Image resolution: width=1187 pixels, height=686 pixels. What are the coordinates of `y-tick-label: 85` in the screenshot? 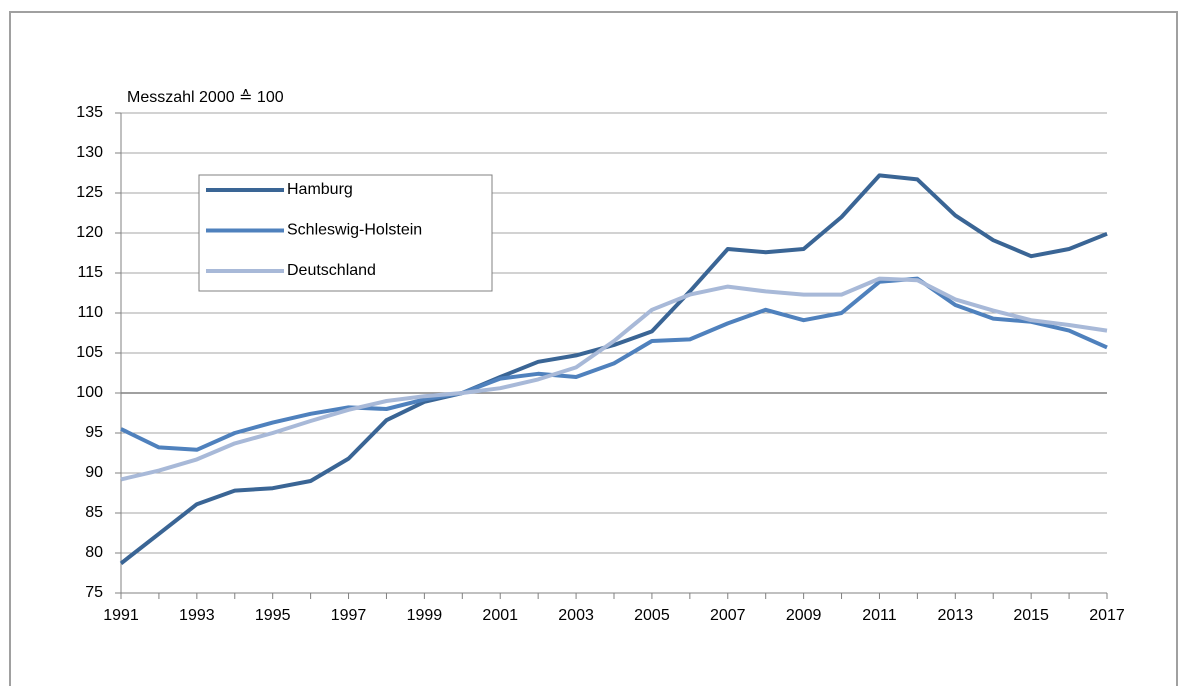 It's located at (94, 512).